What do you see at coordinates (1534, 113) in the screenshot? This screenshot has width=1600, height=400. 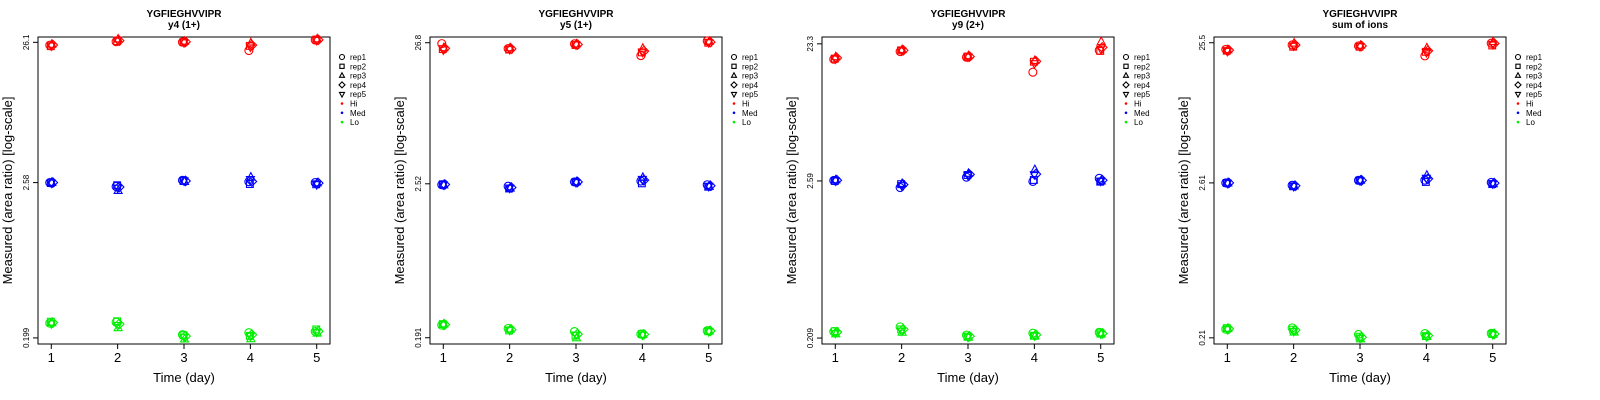 I see `legend-med-label: Med` at bounding box center [1534, 113].